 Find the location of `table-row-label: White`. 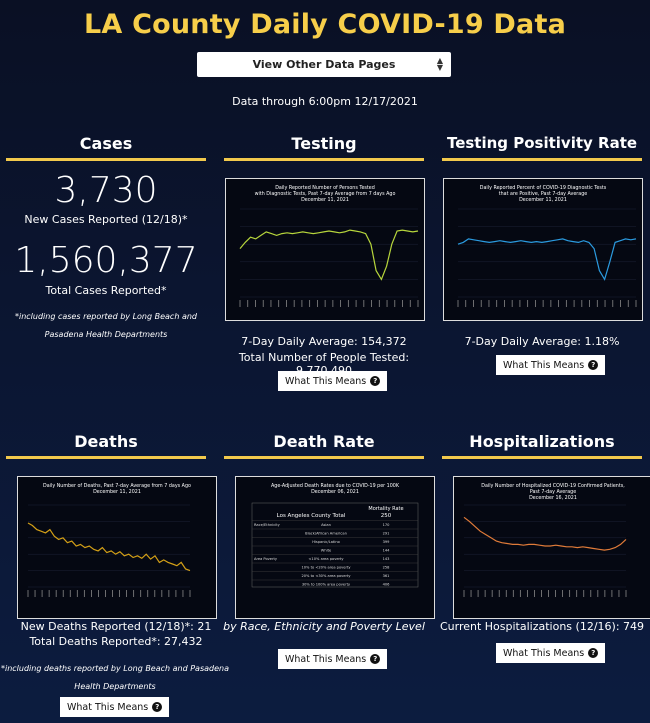

table-row-label: White is located at coordinates (326, 551).